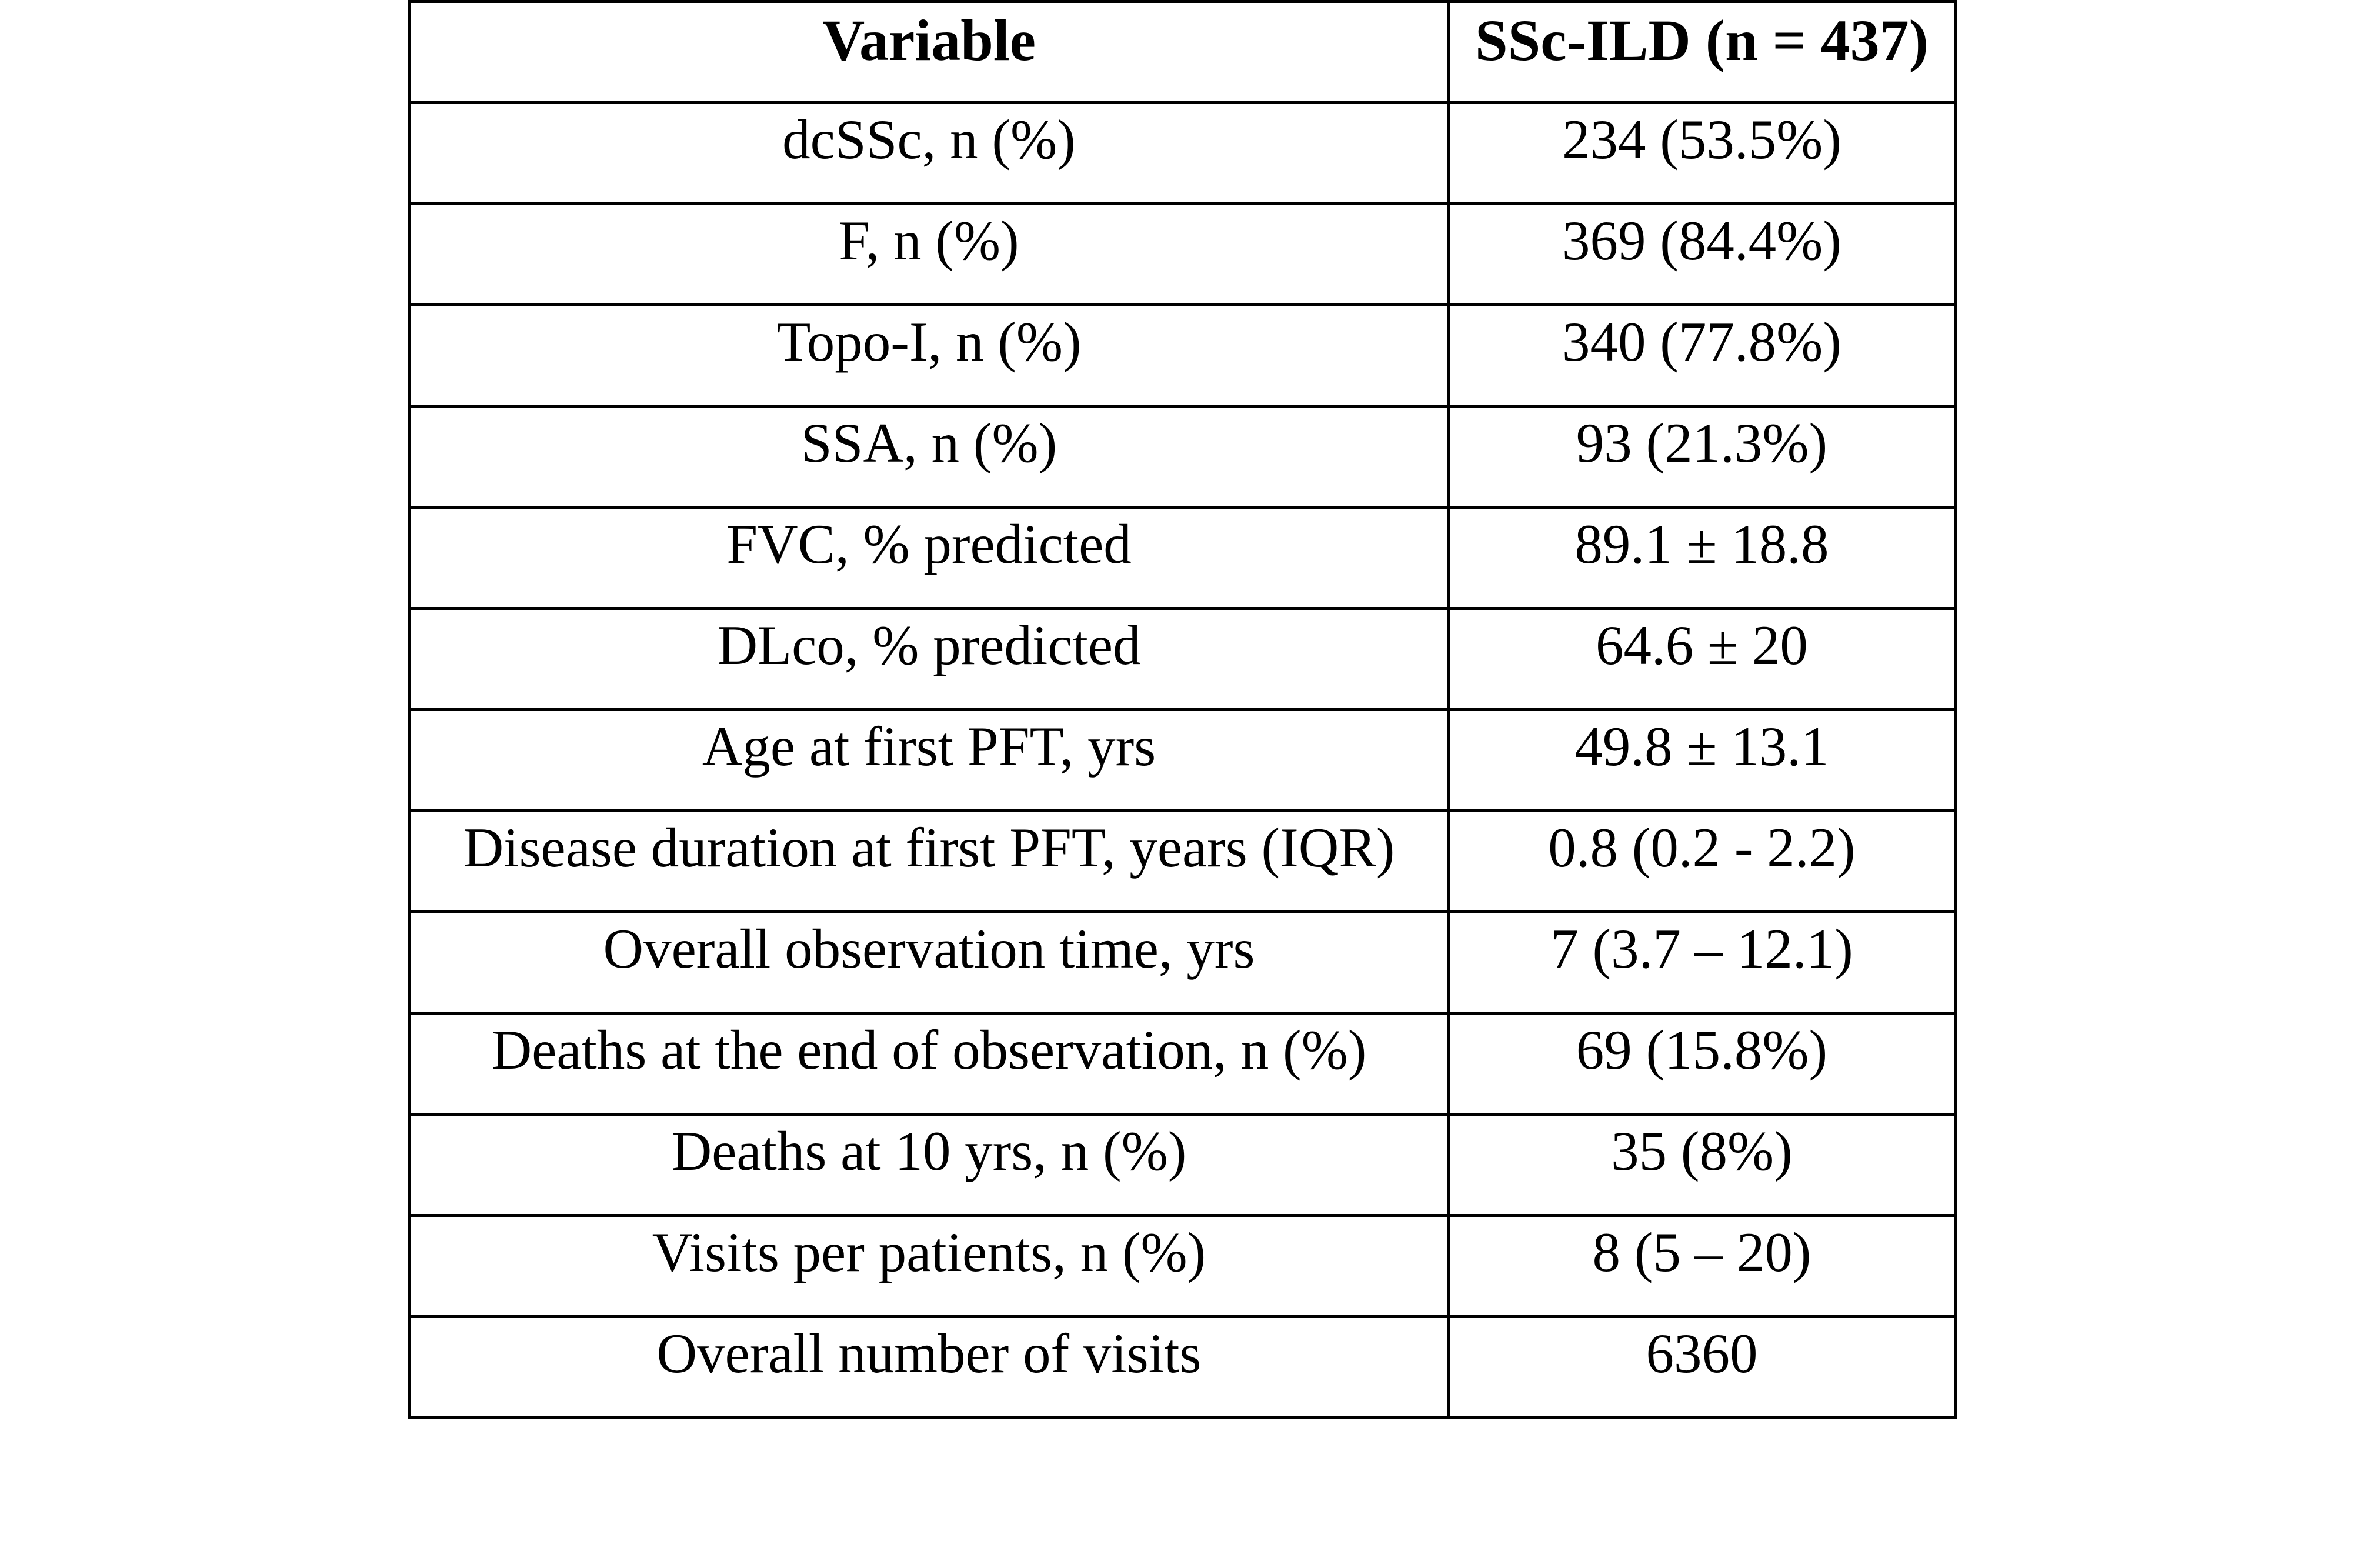 Image resolution: width=2362 pixels, height=1568 pixels. What do you see at coordinates (1702, 1367) in the screenshot?
I see `value-cell: 6360` at bounding box center [1702, 1367].